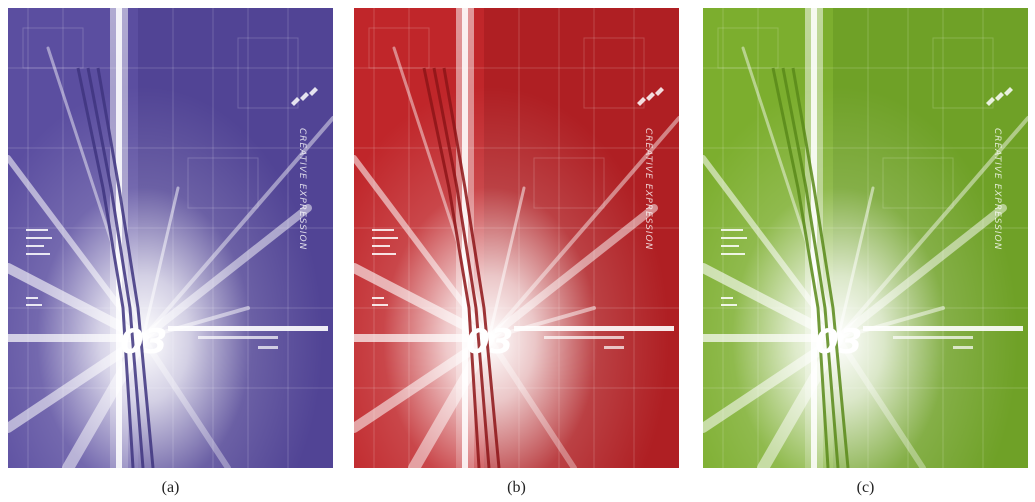  Describe the element at coordinates (648, 189) in the screenshot. I see `artwork-vertical-label-b: CREATIVE EXPRESSION` at that location.